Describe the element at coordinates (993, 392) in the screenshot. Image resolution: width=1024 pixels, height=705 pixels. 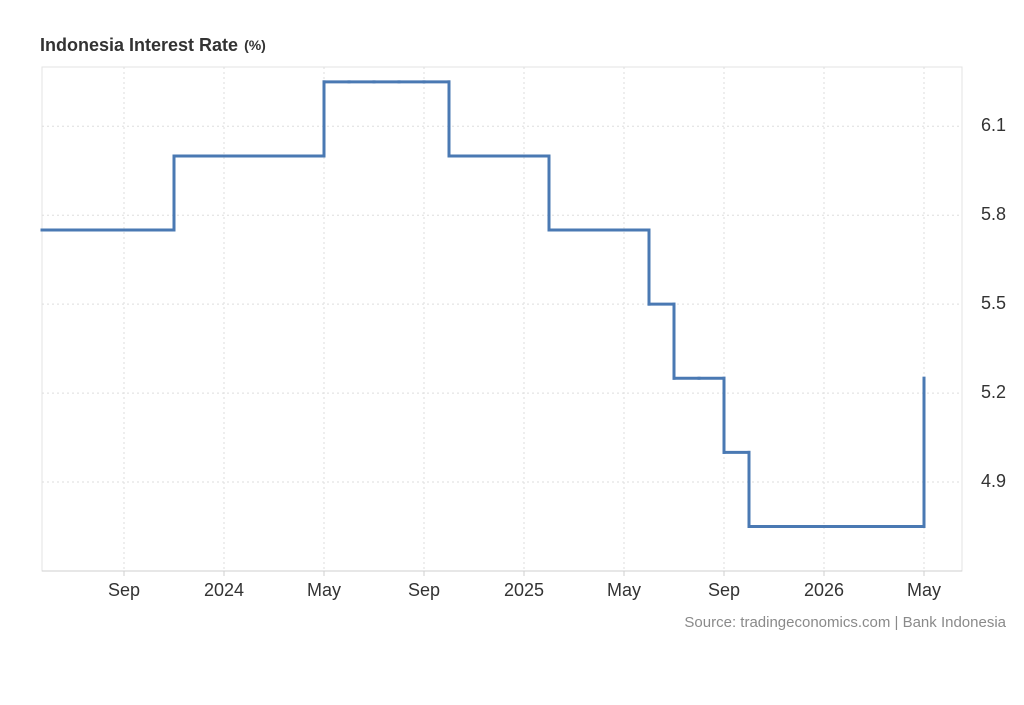
I see `y-tick-label: 5.2` at that location.